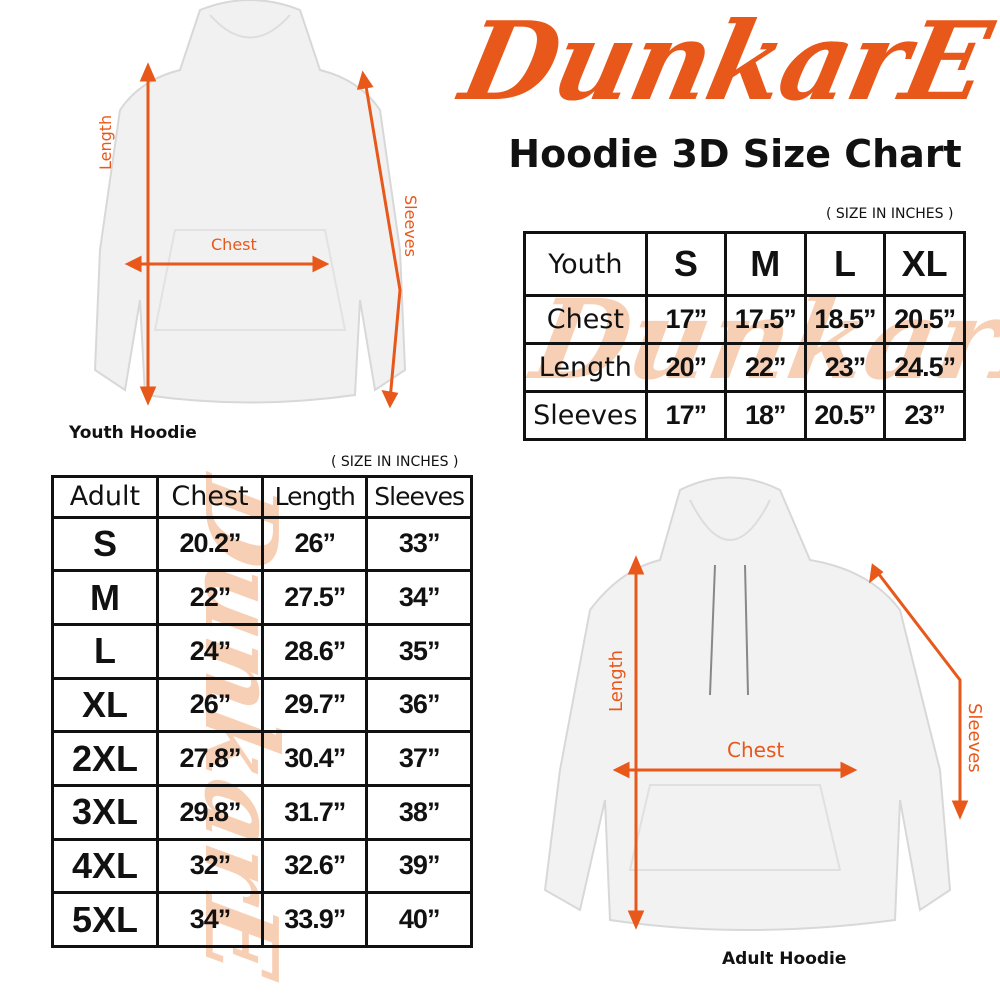  What do you see at coordinates (419, 758) in the screenshot?
I see `table-cell: 37”` at bounding box center [419, 758].